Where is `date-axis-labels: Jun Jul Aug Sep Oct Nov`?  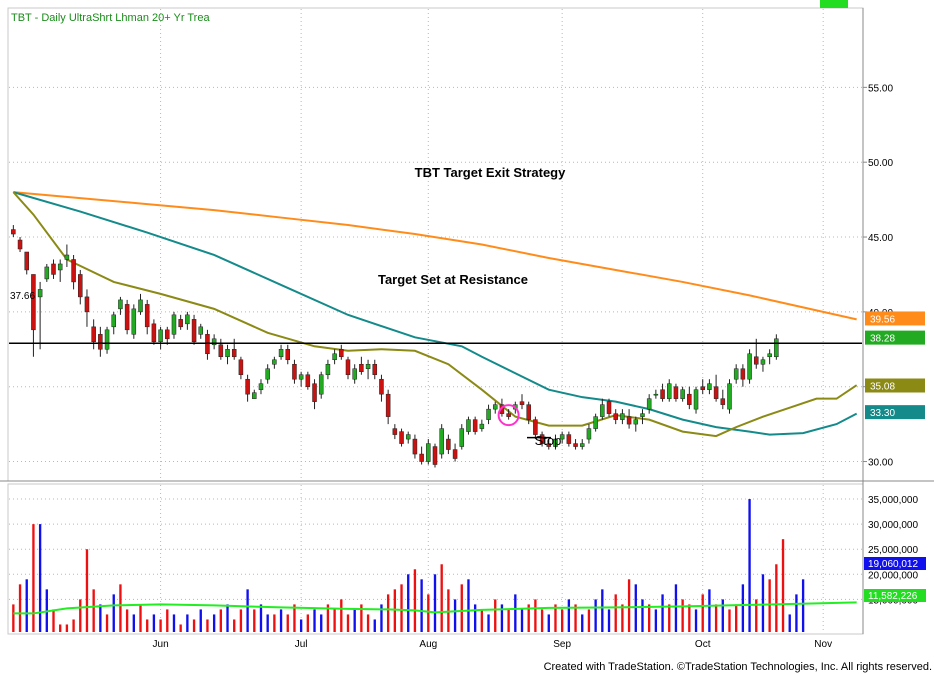 date-axis-labels: Jun Jul Aug Sep Oct Nov is located at coordinates (493, 644).